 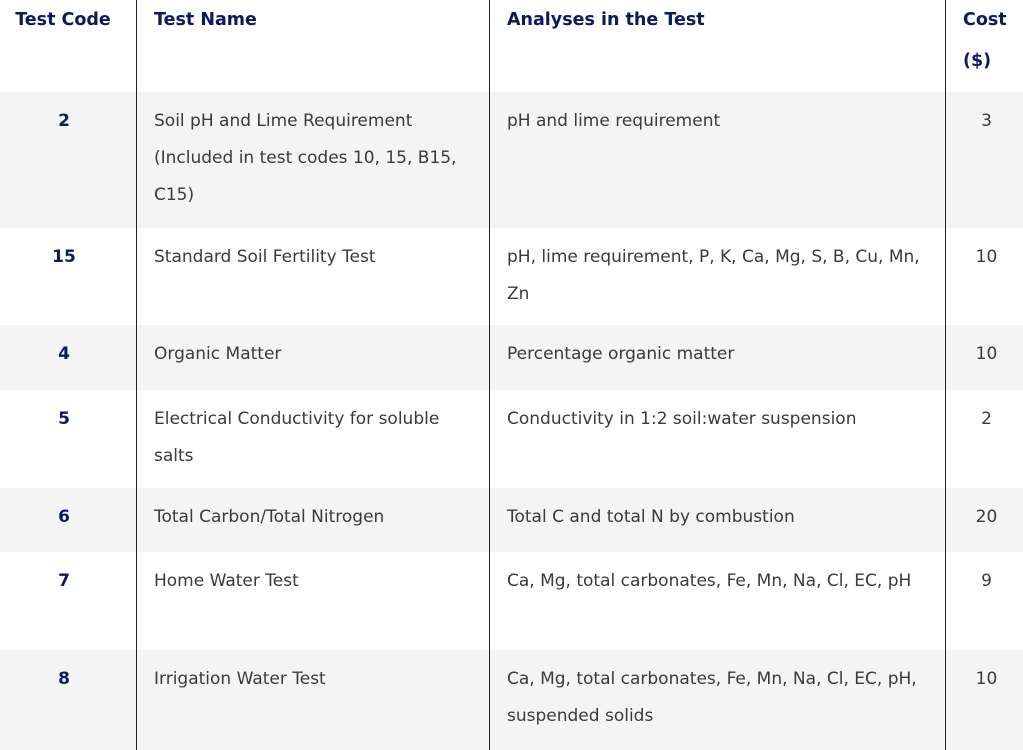 I want to click on cost-cell: 9, so click(x=984, y=601).